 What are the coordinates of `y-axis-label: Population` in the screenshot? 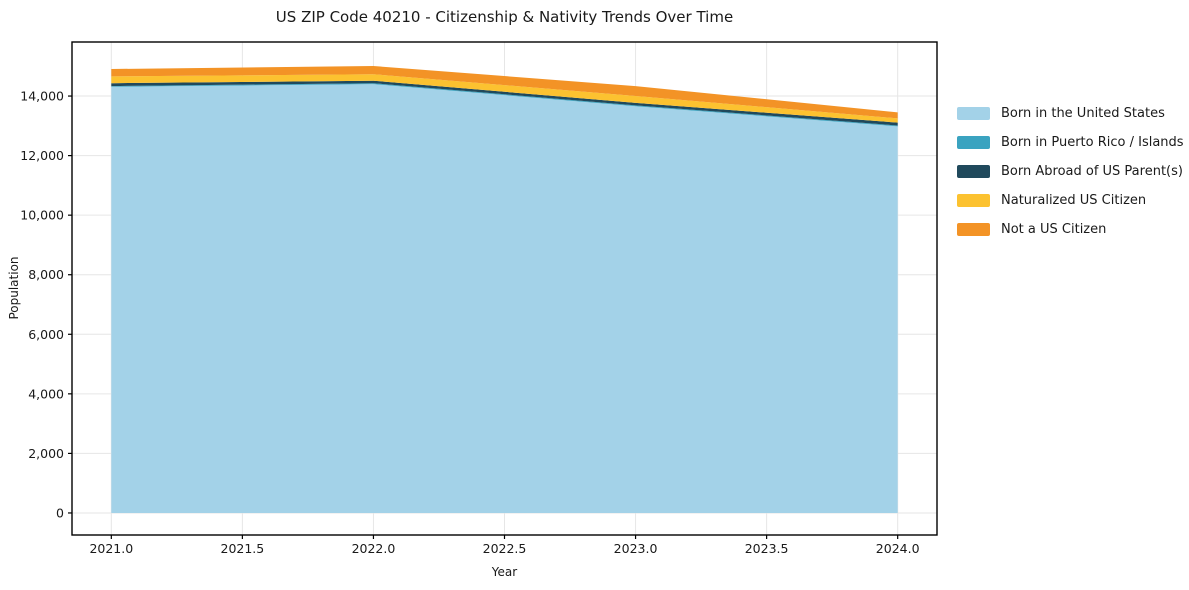 It's located at (14, 288).